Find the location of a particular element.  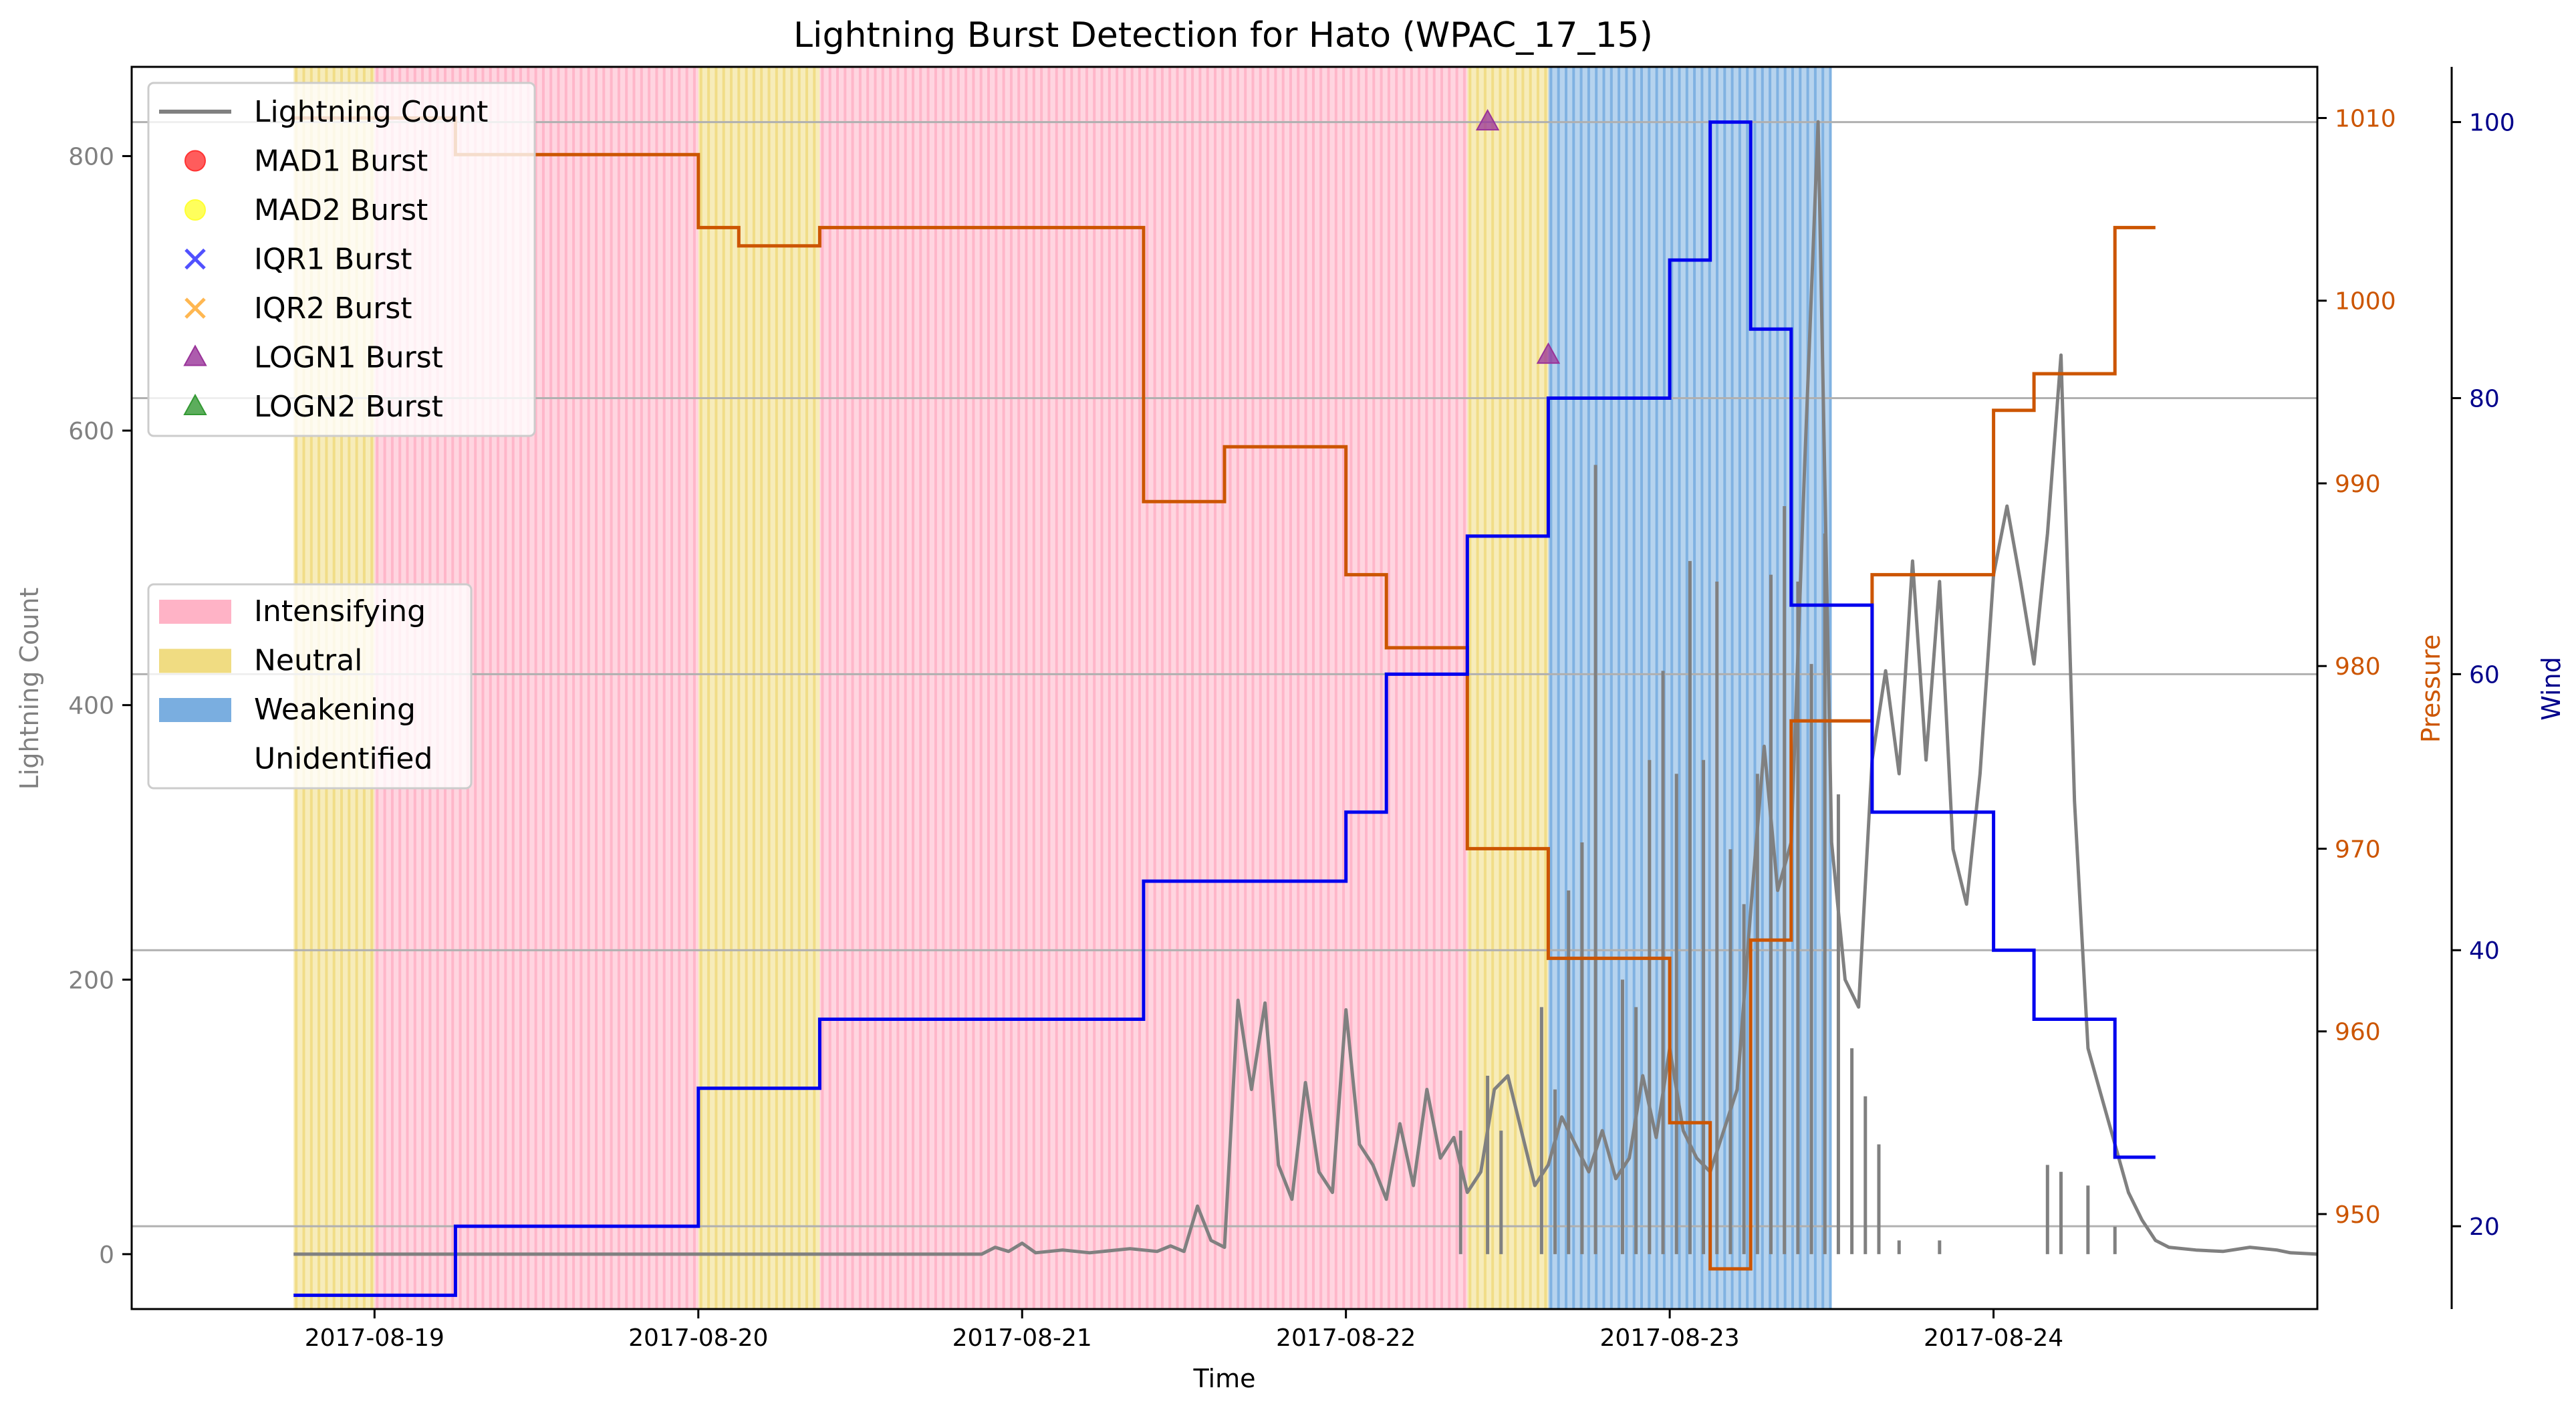

legend-phase-label: Unidentified is located at coordinates (343, 759).